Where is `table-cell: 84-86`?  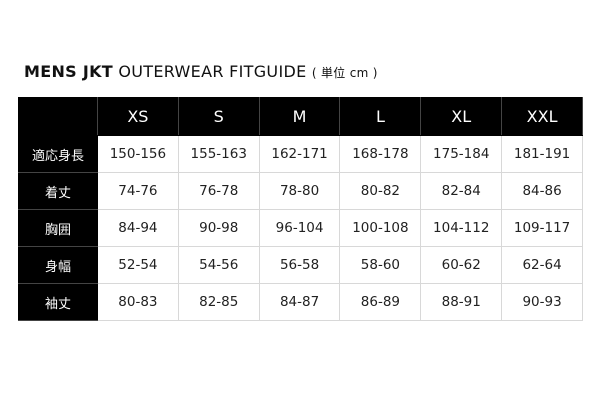 table-cell: 84-86 is located at coordinates (542, 191).